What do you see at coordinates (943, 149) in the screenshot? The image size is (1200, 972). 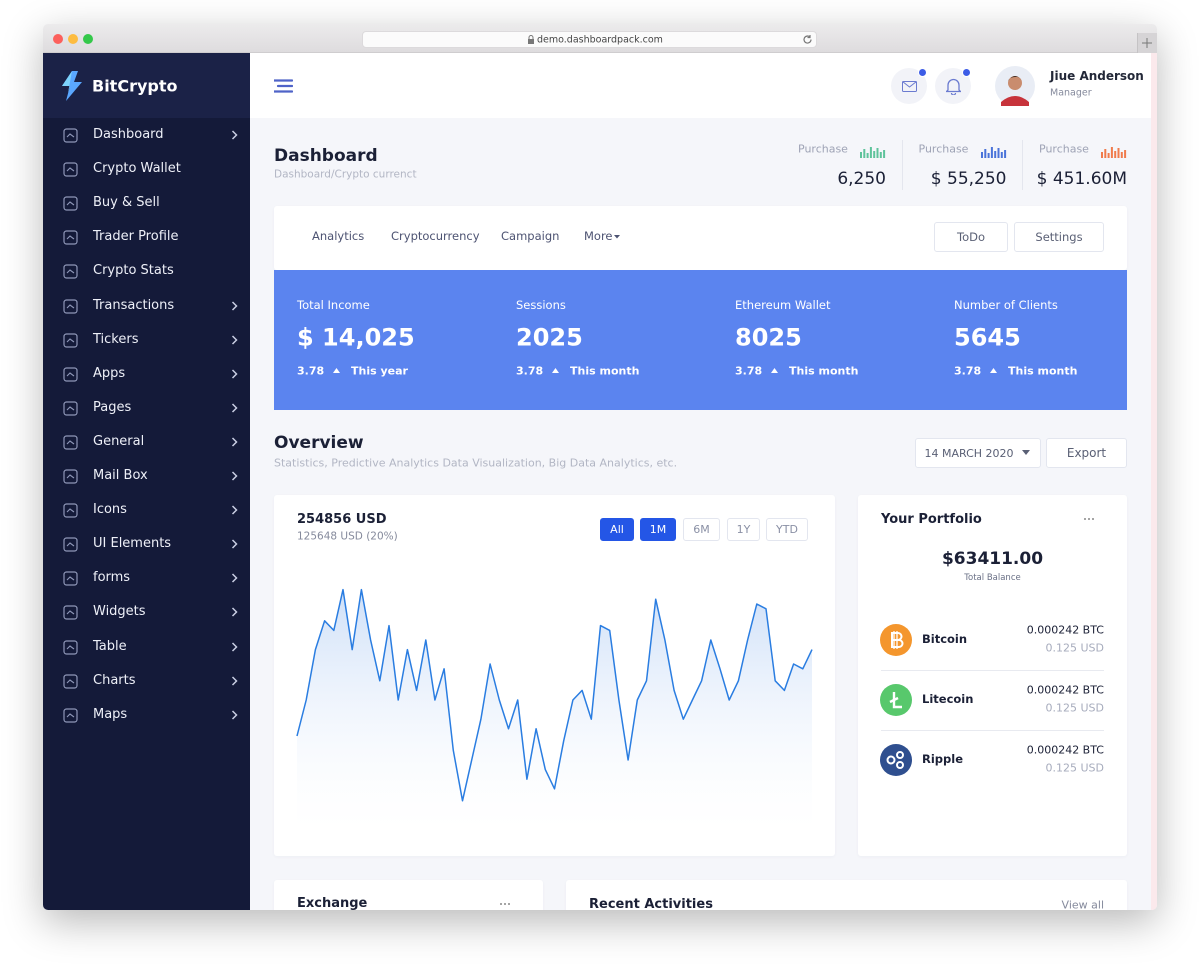 I see `purchase-label: Purchase` at bounding box center [943, 149].